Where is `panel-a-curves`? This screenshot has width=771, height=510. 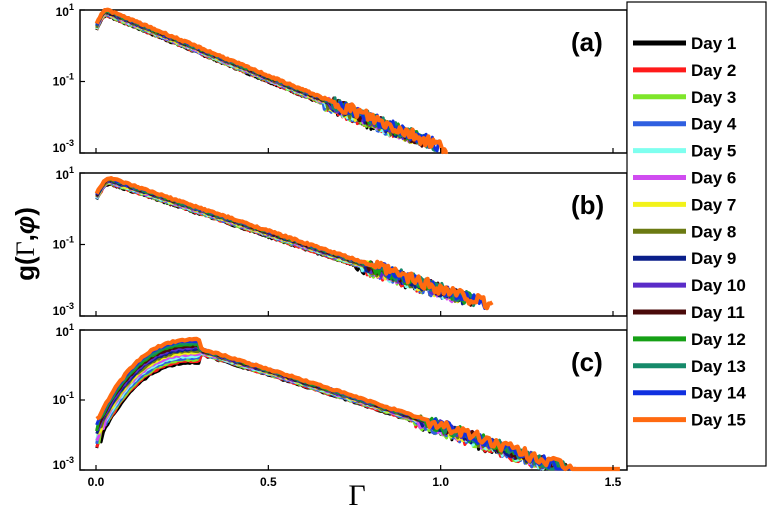
panel-a-curves is located at coordinates (271, 81).